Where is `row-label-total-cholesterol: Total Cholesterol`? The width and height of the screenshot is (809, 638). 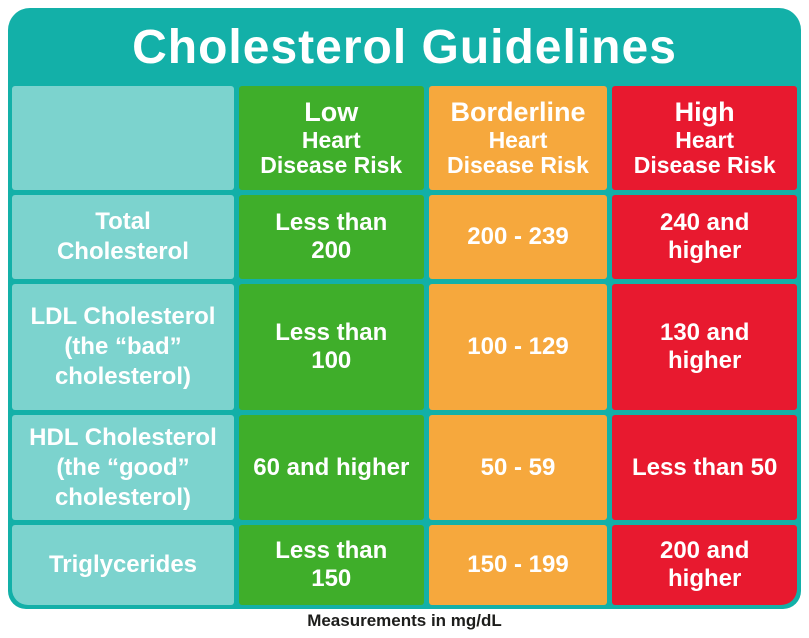
row-label-total-cholesterol: Total Cholesterol is located at coordinates (123, 236).